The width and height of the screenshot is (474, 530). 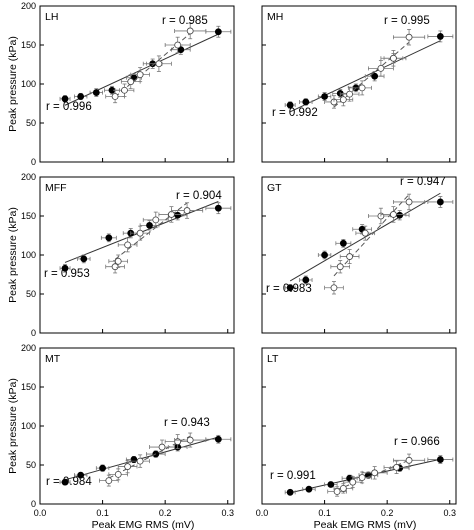 I want to click on series-open: r = 0.985, so click(x=156, y=59).